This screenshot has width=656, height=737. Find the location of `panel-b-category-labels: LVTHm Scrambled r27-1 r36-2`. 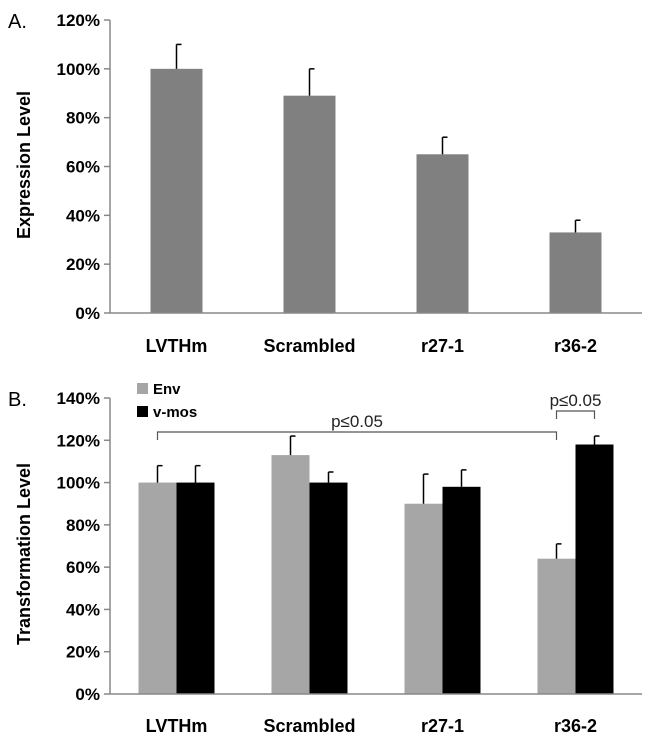

panel-b-category-labels: LVTHm Scrambled r27-1 r36-2 is located at coordinates (371, 726).